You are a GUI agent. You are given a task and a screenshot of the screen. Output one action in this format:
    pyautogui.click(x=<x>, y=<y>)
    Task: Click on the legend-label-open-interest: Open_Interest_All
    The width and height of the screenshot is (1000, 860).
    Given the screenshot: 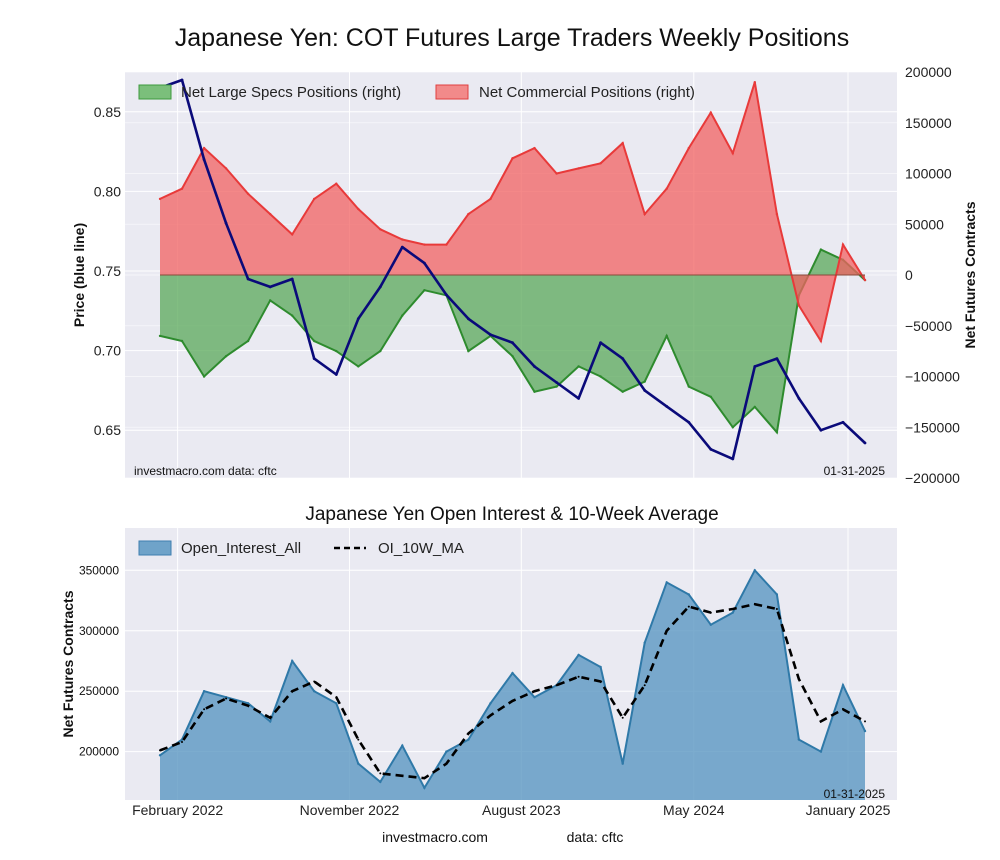 What is the action you would take?
    pyautogui.click(x=241, y=548)
    